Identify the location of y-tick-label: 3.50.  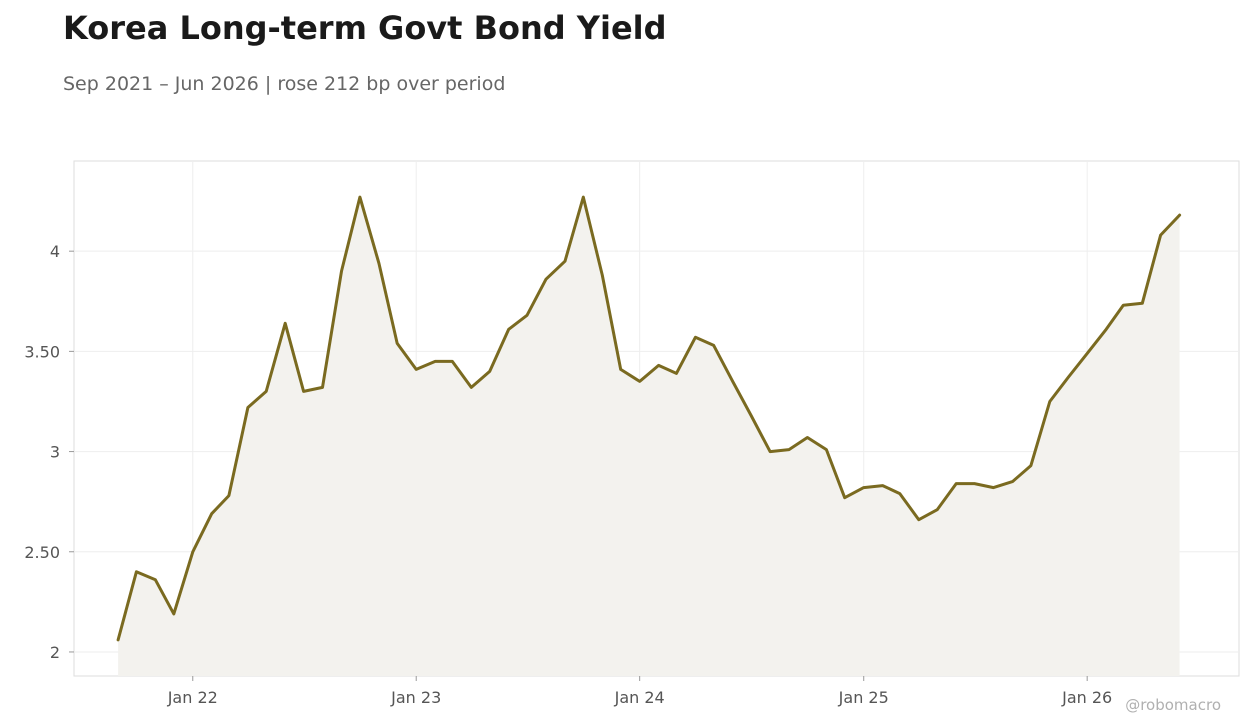
(42, 351).